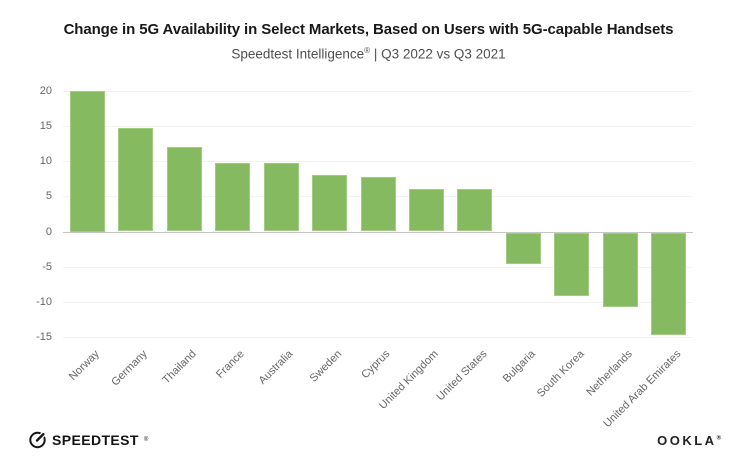  I want to click on ookla-registered-mark: ®, so click(718, 438).